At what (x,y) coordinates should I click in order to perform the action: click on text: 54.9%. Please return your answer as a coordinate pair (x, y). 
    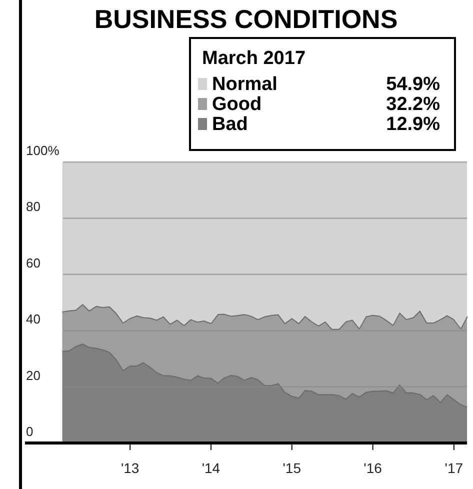
    Looking at the image, I should click on (413, 84).